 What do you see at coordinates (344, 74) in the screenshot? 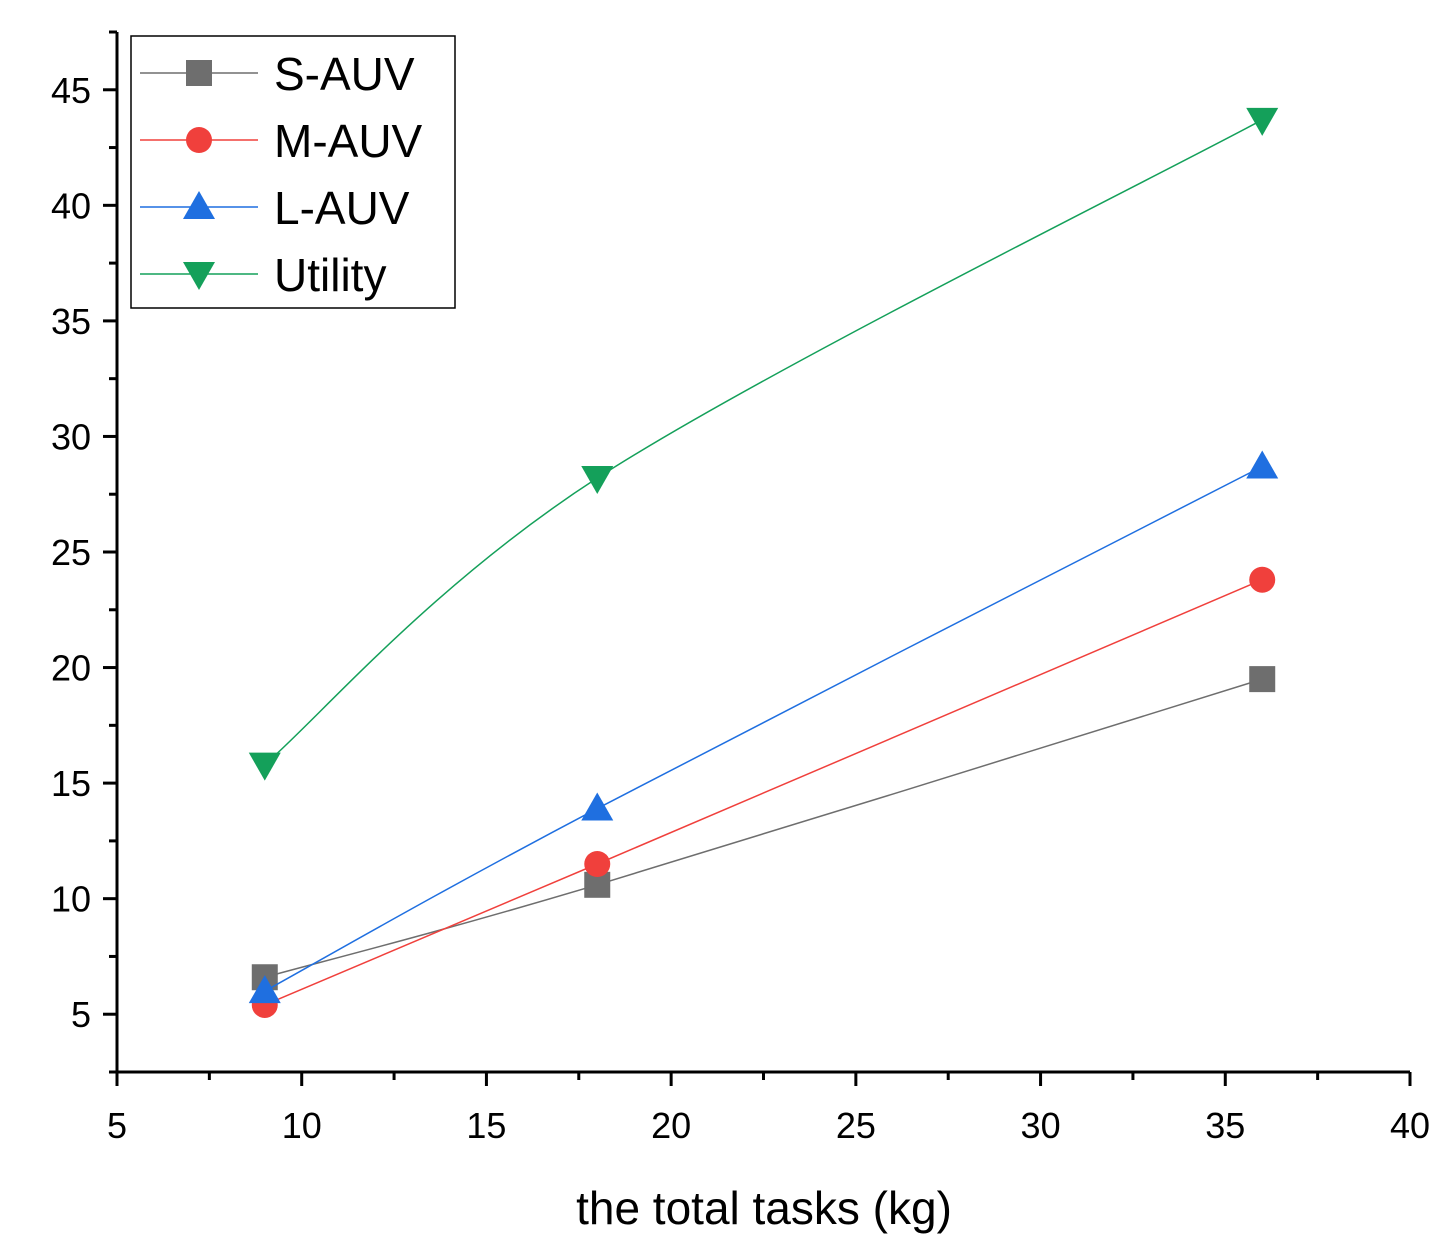
I see `legend-label-s-auv: S-AUV` at bounding box center [344, 74].